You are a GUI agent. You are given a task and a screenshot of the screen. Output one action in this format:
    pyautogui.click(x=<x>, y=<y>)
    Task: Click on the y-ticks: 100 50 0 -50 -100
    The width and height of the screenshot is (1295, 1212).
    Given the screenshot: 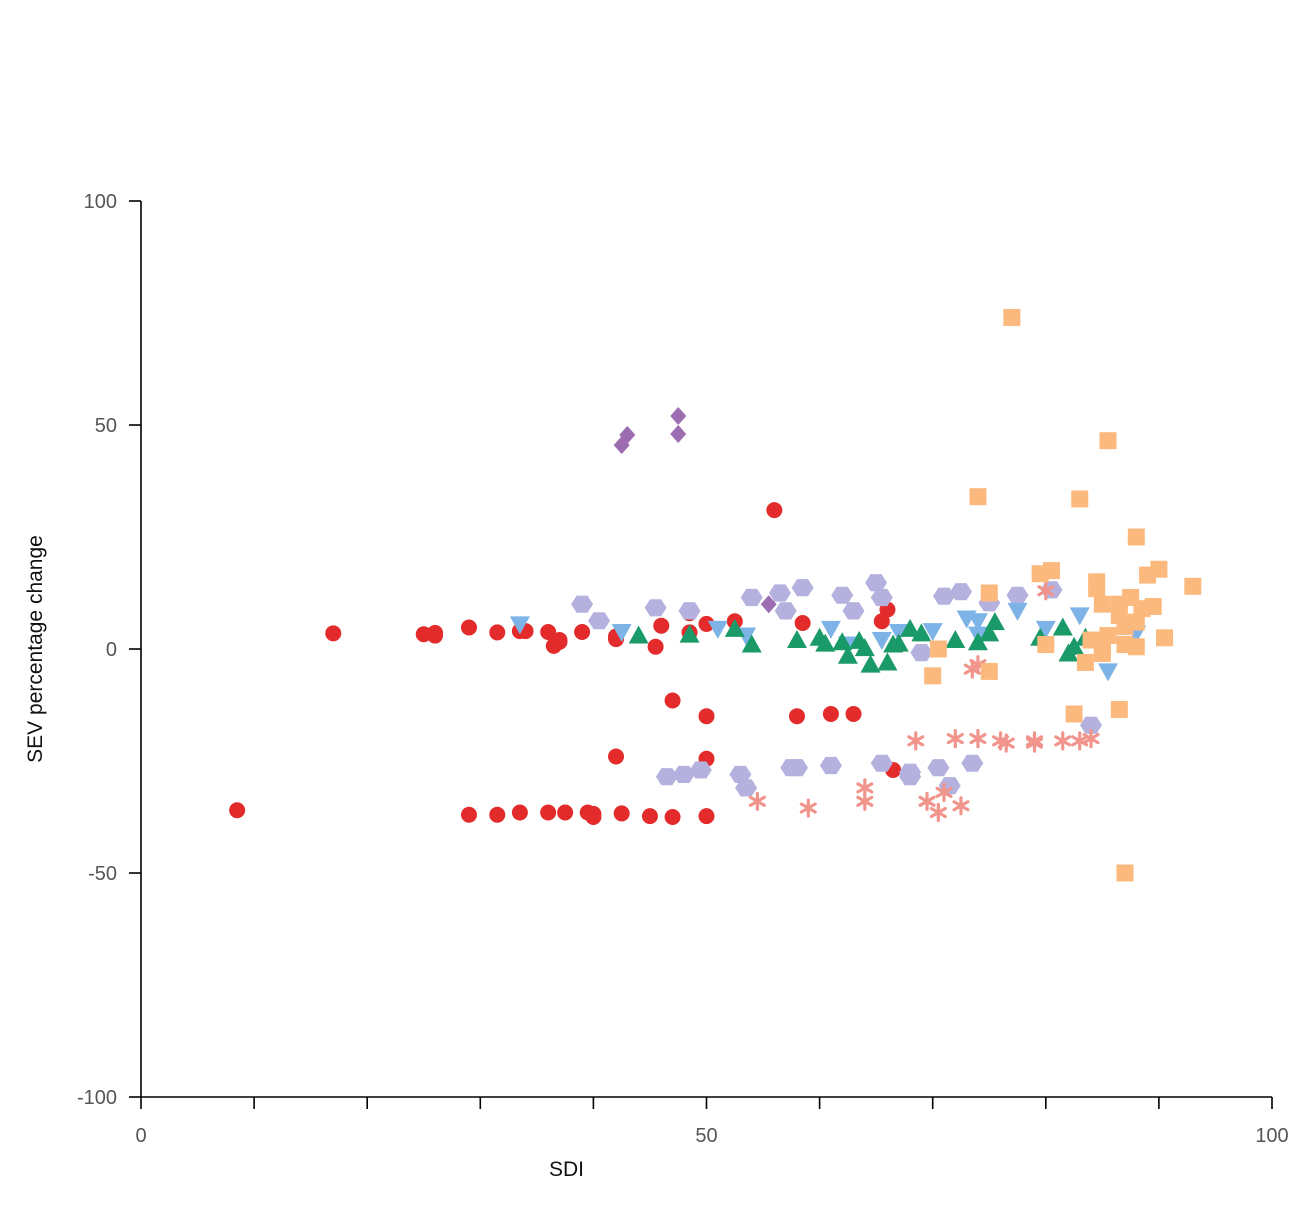 What is the action you would take?
    pyautogui.click(x=109, y=650)
    